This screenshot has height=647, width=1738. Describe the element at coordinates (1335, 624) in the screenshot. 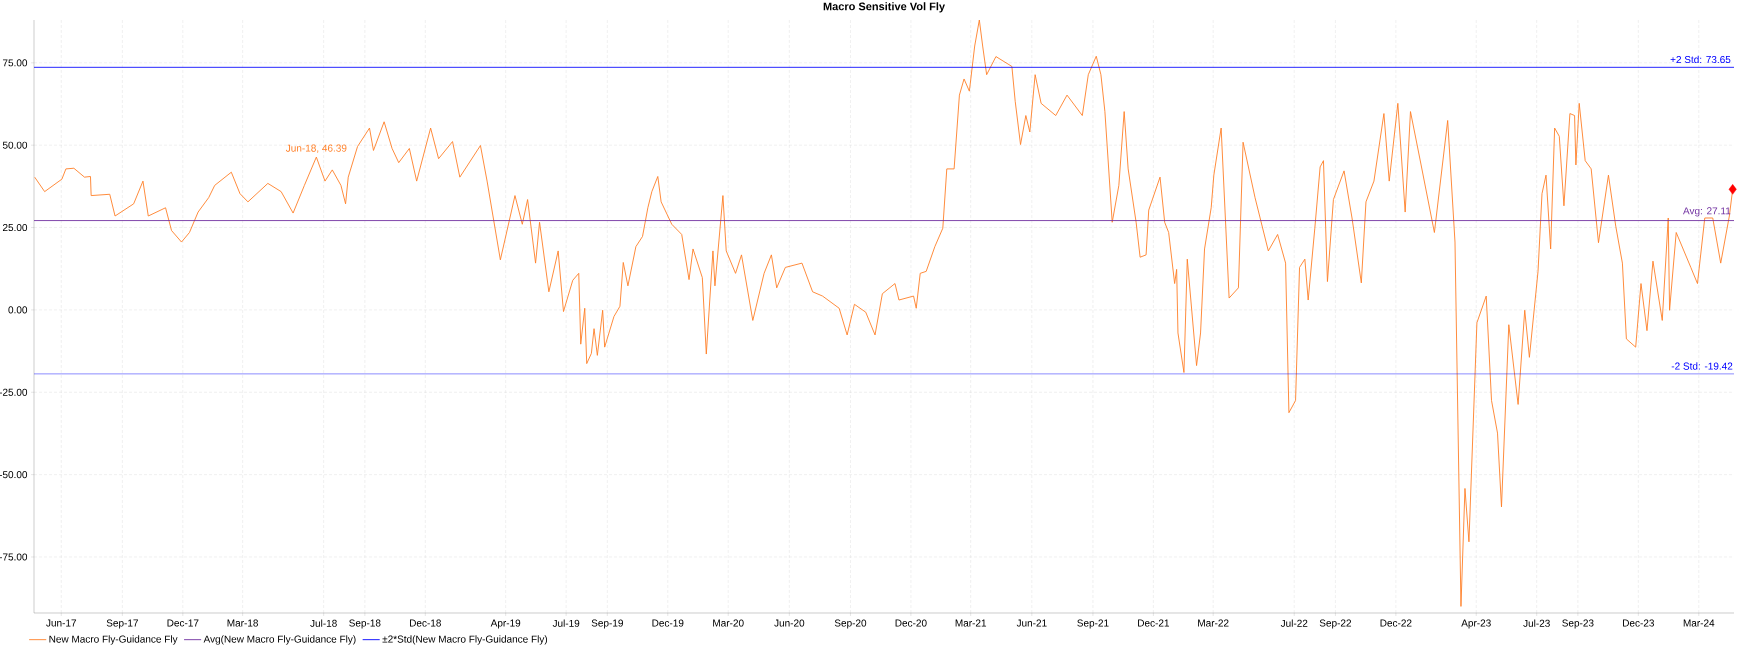

I see `x-tick-label: Sep-22` at that location.